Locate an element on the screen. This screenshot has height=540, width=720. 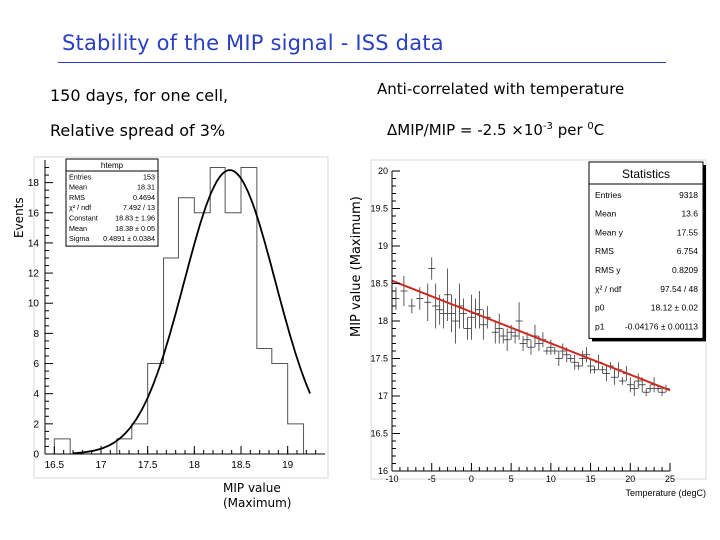
formula-prefix: ΔMIP/MIP = -2.5 ×10 is located at coordinates (465, 130).